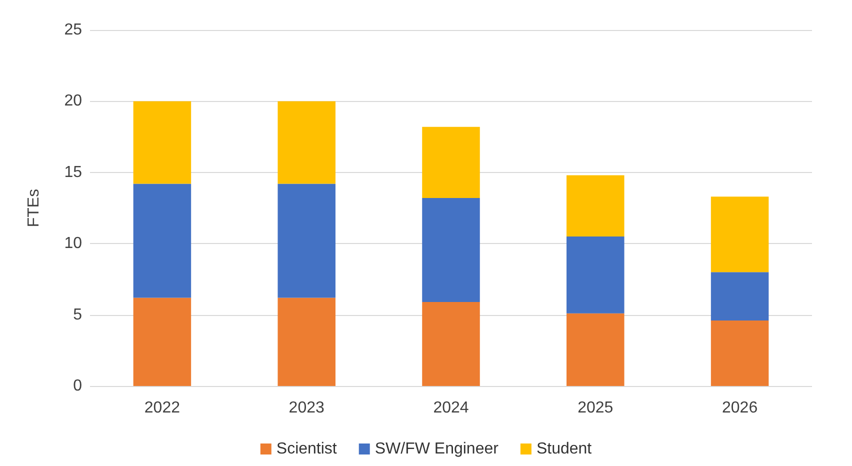 Image resolution: width=852 pixels, height=466 pixels. Describe the element at coordinates (451, 408) in the screenshot. I see `x-tick-label: 2024` at that location.